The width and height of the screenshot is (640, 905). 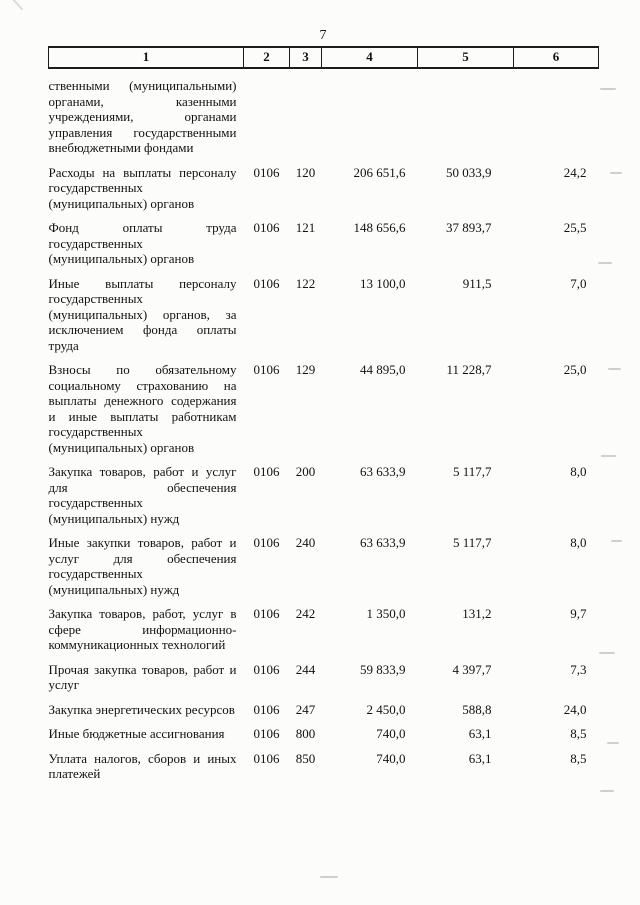 What do you see at coordinates (141, 709) in the screenshot?
I see `cell-col1: Закупка энергетических ресурсов` at bounding box center [141, 709].